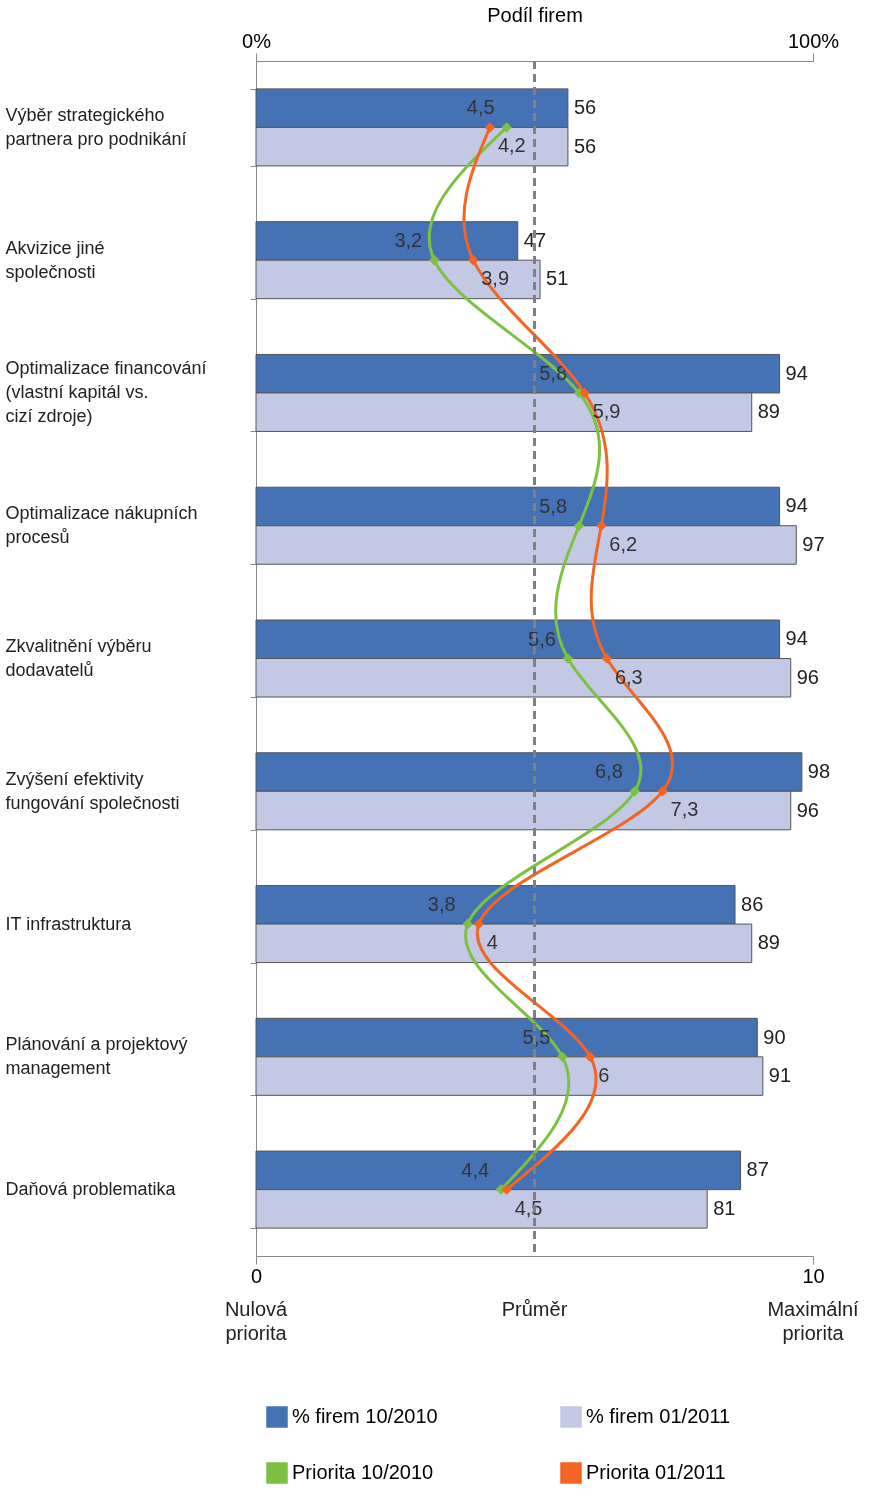 The width and height of the screenshot is (896, 1506). I want to click on data-label: 86, so click(752, 903).